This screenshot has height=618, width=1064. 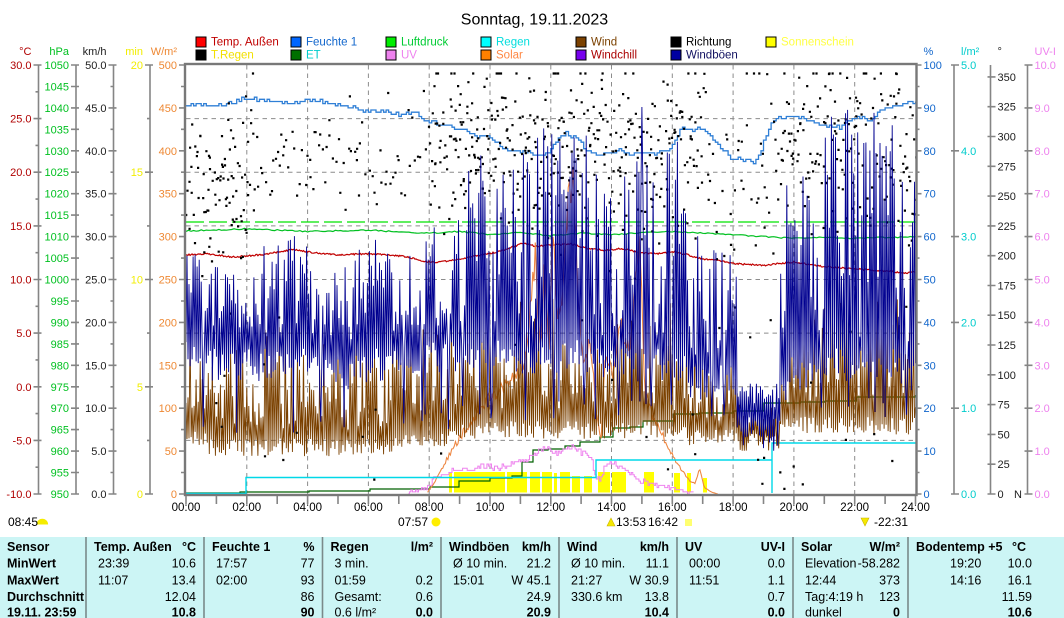 What do you see at coordinates (1004, 465) in the screenshot?
I see `svg-text: 25` at bounding box center [1004, 465].